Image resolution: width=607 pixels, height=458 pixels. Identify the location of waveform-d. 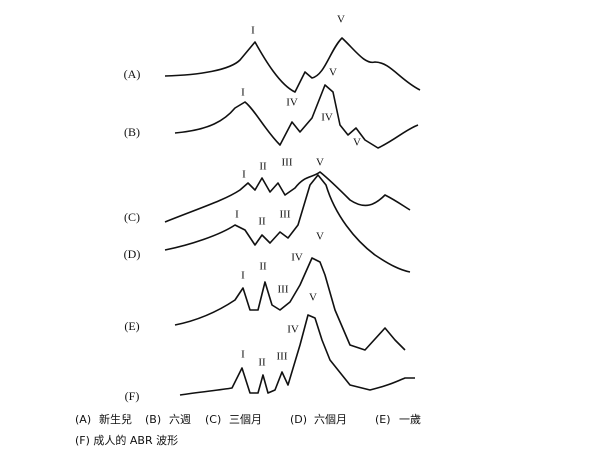
(287, 223).